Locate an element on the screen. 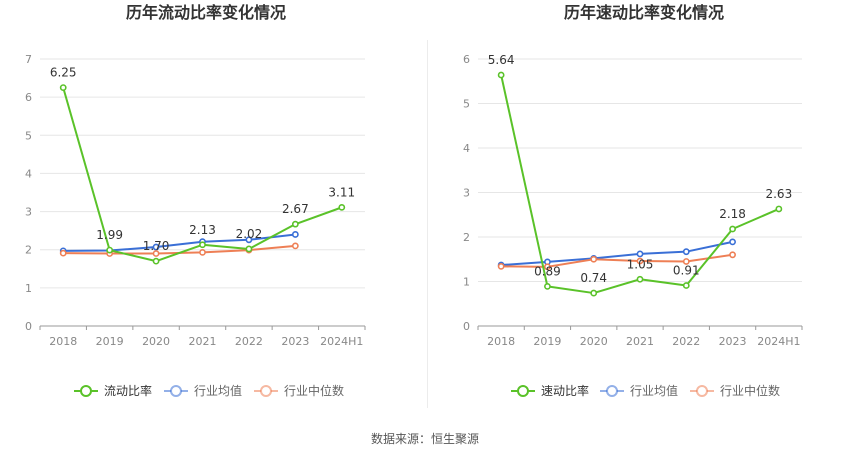 The height and width of the screenshot is (459, 850). data-label: 0.91 is located at coordinates (686, 271).